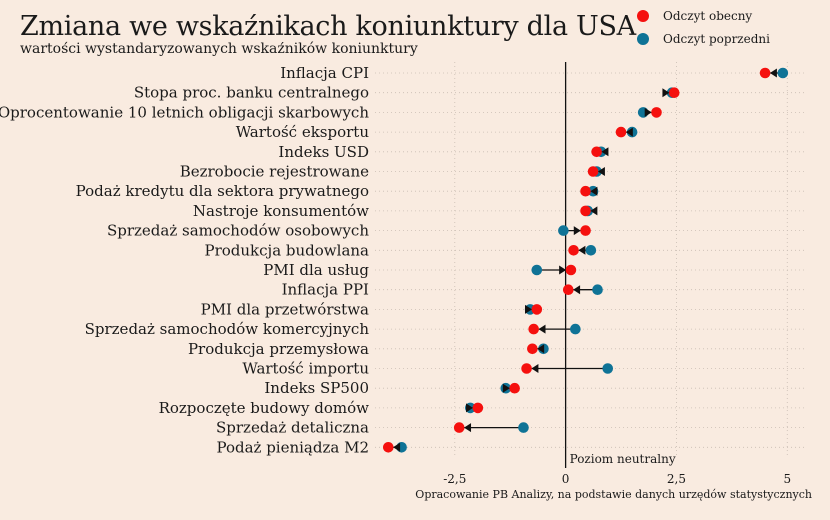  Describe the element at coordinates (316, 270) in the screenshot. I see `category-label: PMI dla usług` at that location.